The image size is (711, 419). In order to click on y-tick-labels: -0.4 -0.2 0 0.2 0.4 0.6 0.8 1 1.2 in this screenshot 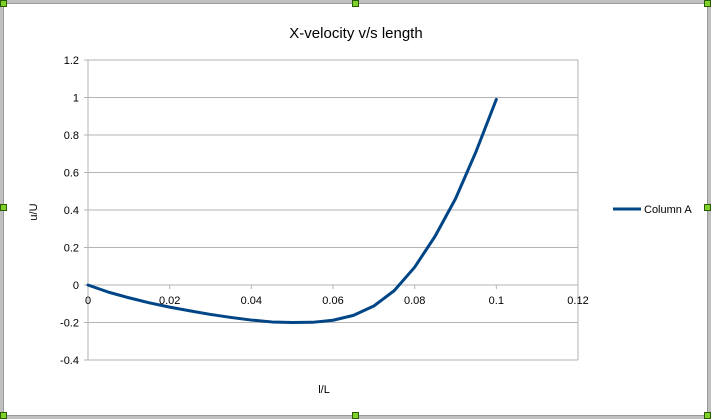, I will do `click(69, 211)`.